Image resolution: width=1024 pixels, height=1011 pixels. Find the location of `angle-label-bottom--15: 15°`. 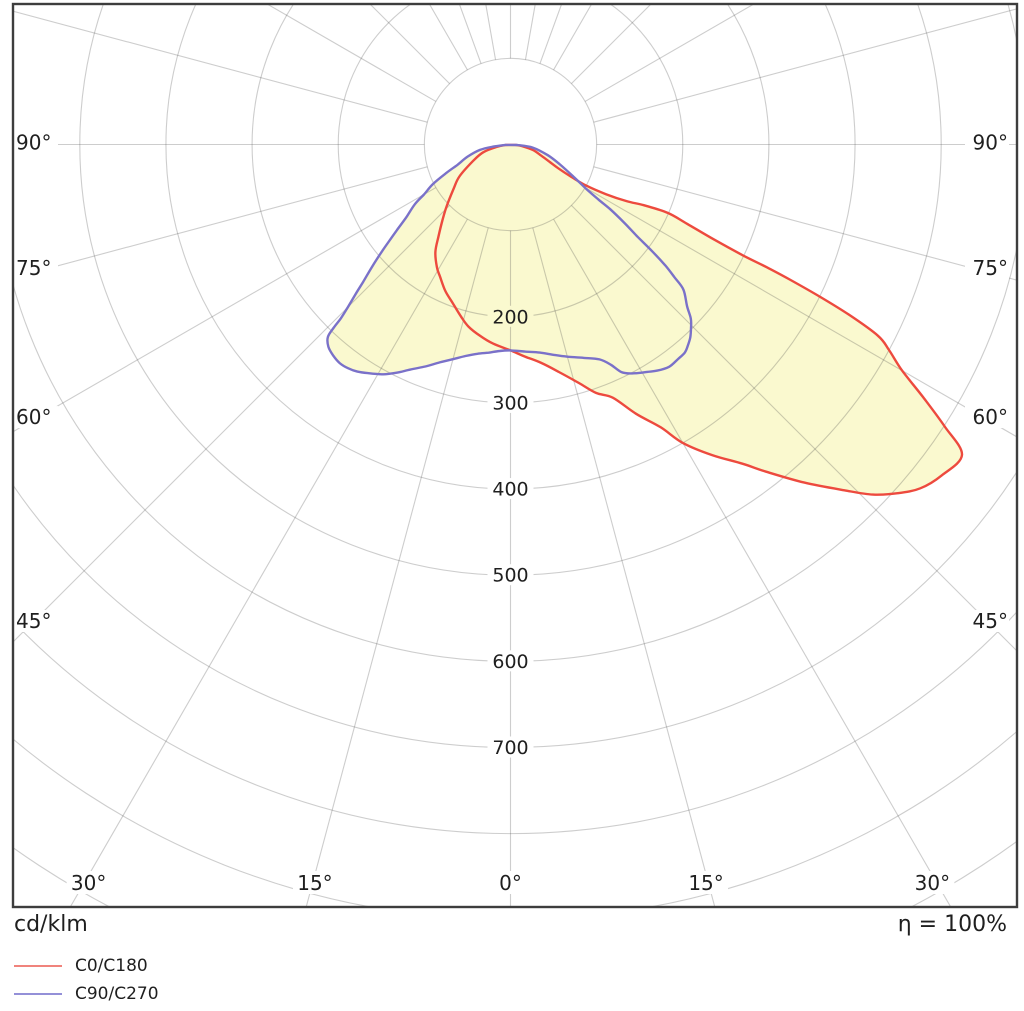

angle-label-bottom--15: 15° is located at coordinates (314, 883).